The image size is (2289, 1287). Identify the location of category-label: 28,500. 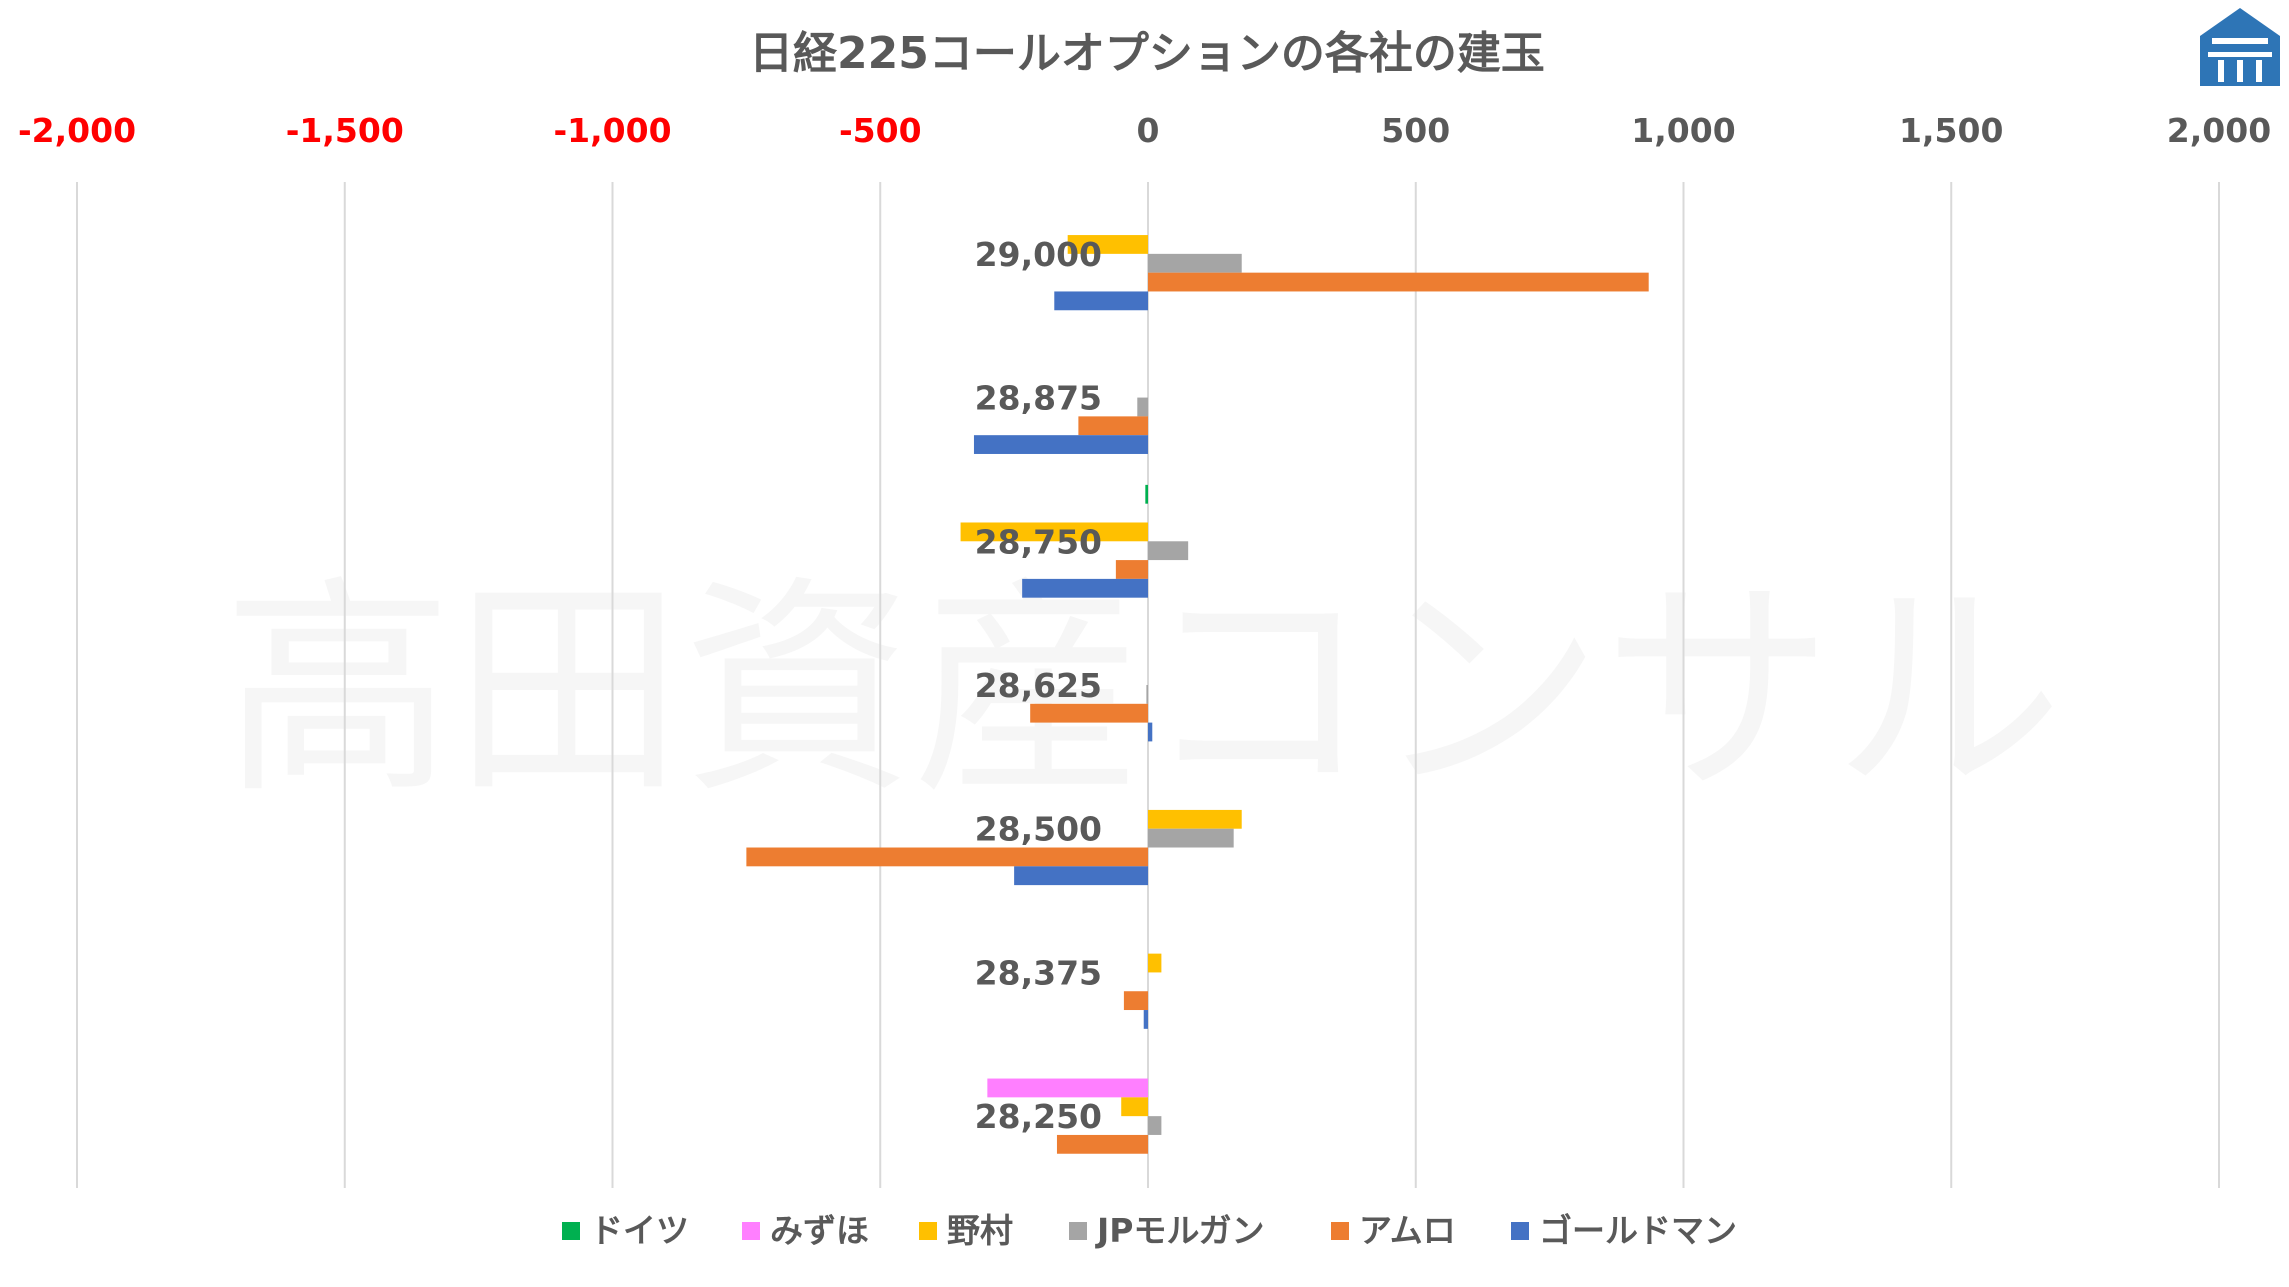
(1038, 829).